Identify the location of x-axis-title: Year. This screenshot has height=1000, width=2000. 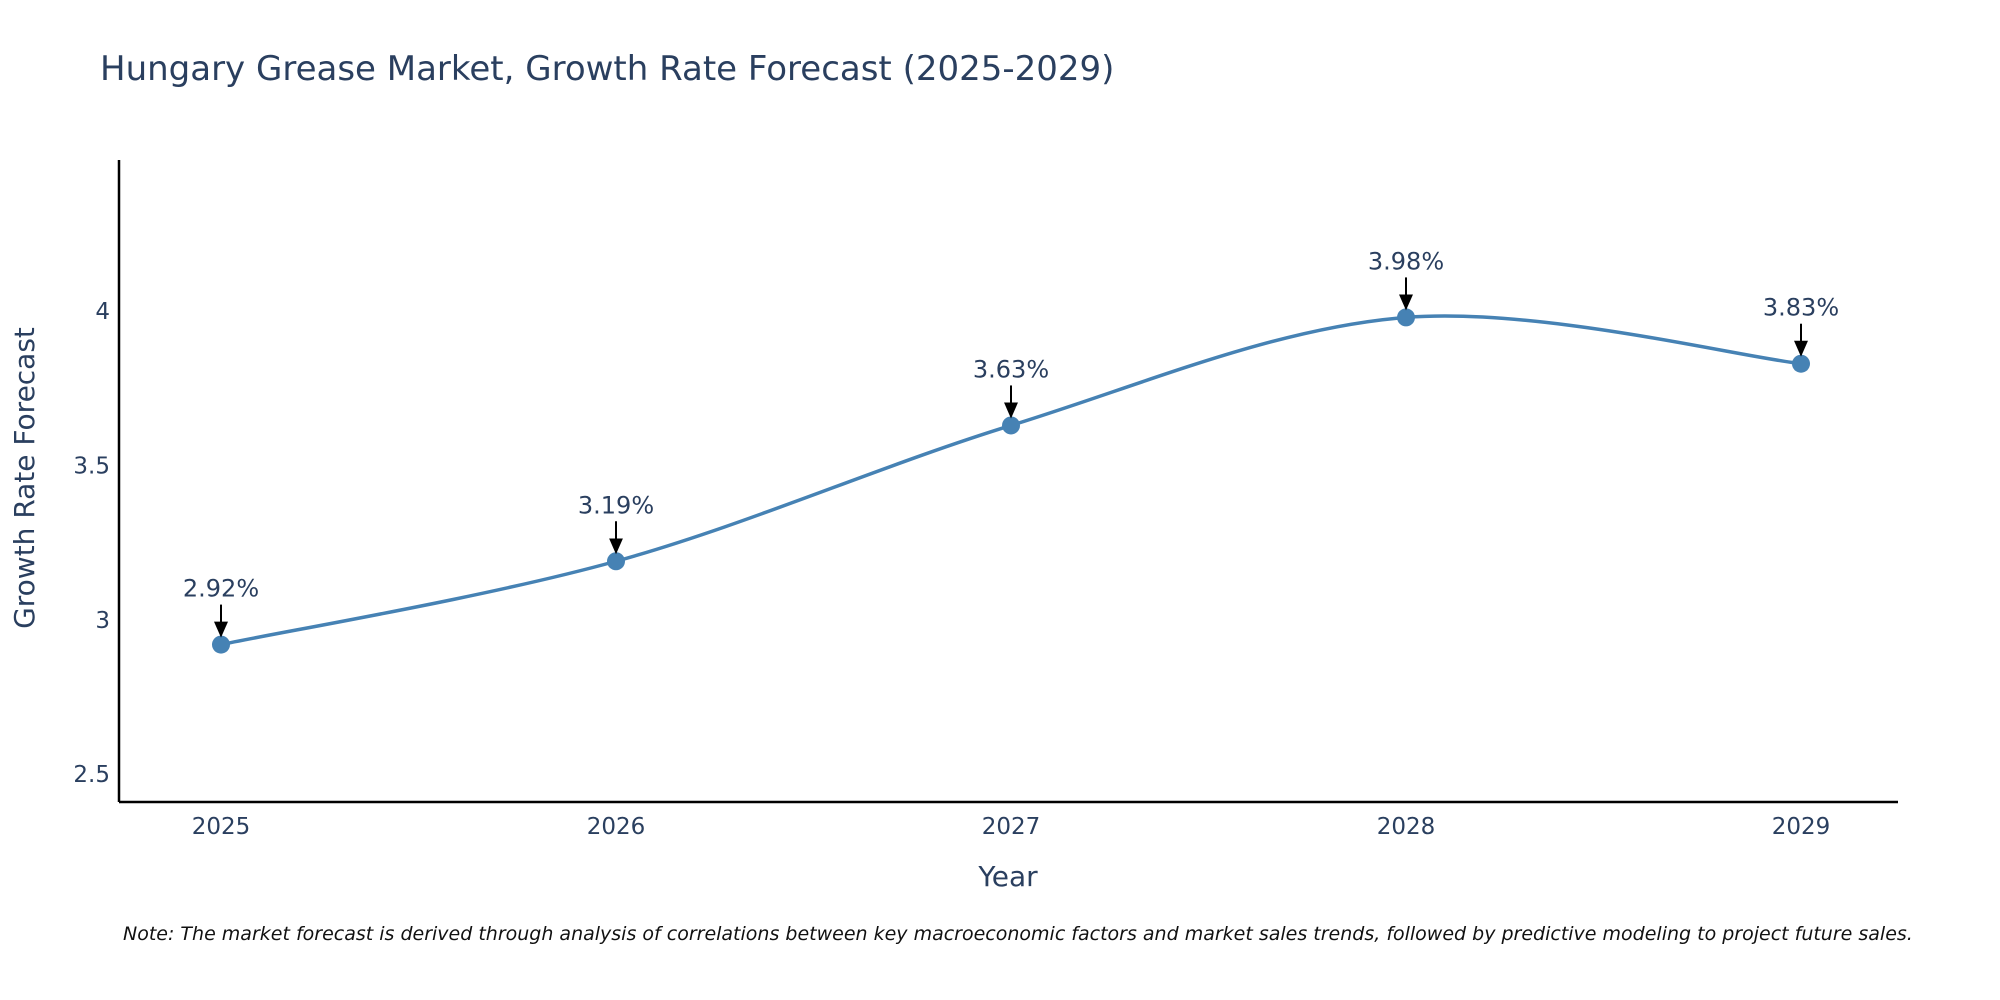
(1007, 876).